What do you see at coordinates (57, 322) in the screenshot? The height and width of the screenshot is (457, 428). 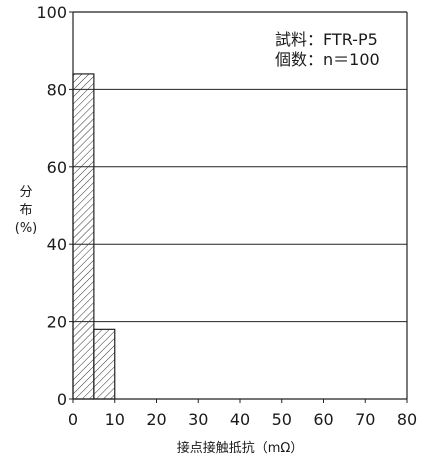 I see `y-tick-label-20: 20` at bounding box center [57, 322].